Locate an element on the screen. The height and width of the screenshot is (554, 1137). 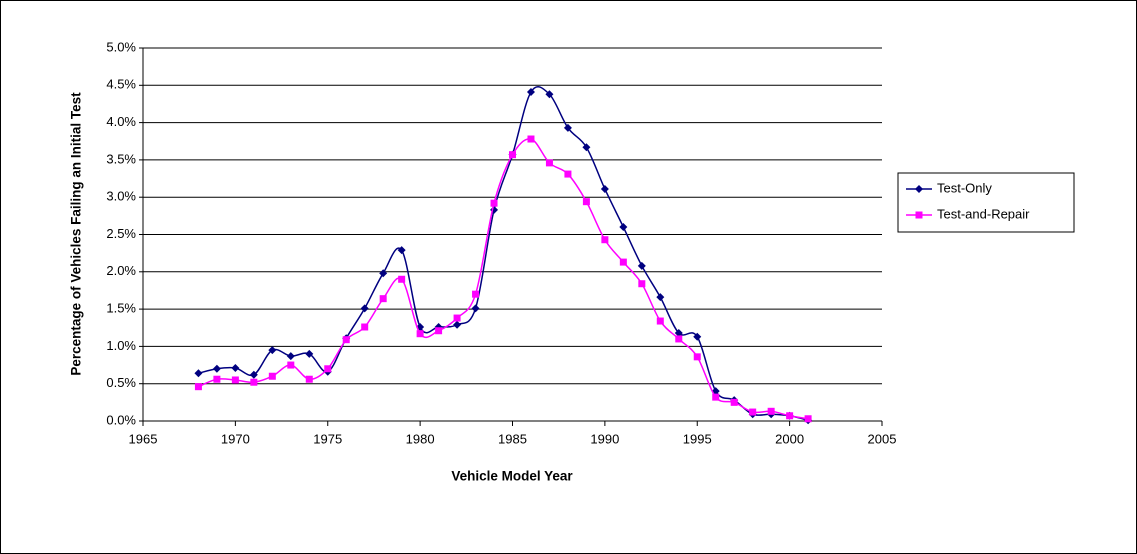
x-tick-label: 1980 is located at coordinates (420, 438).